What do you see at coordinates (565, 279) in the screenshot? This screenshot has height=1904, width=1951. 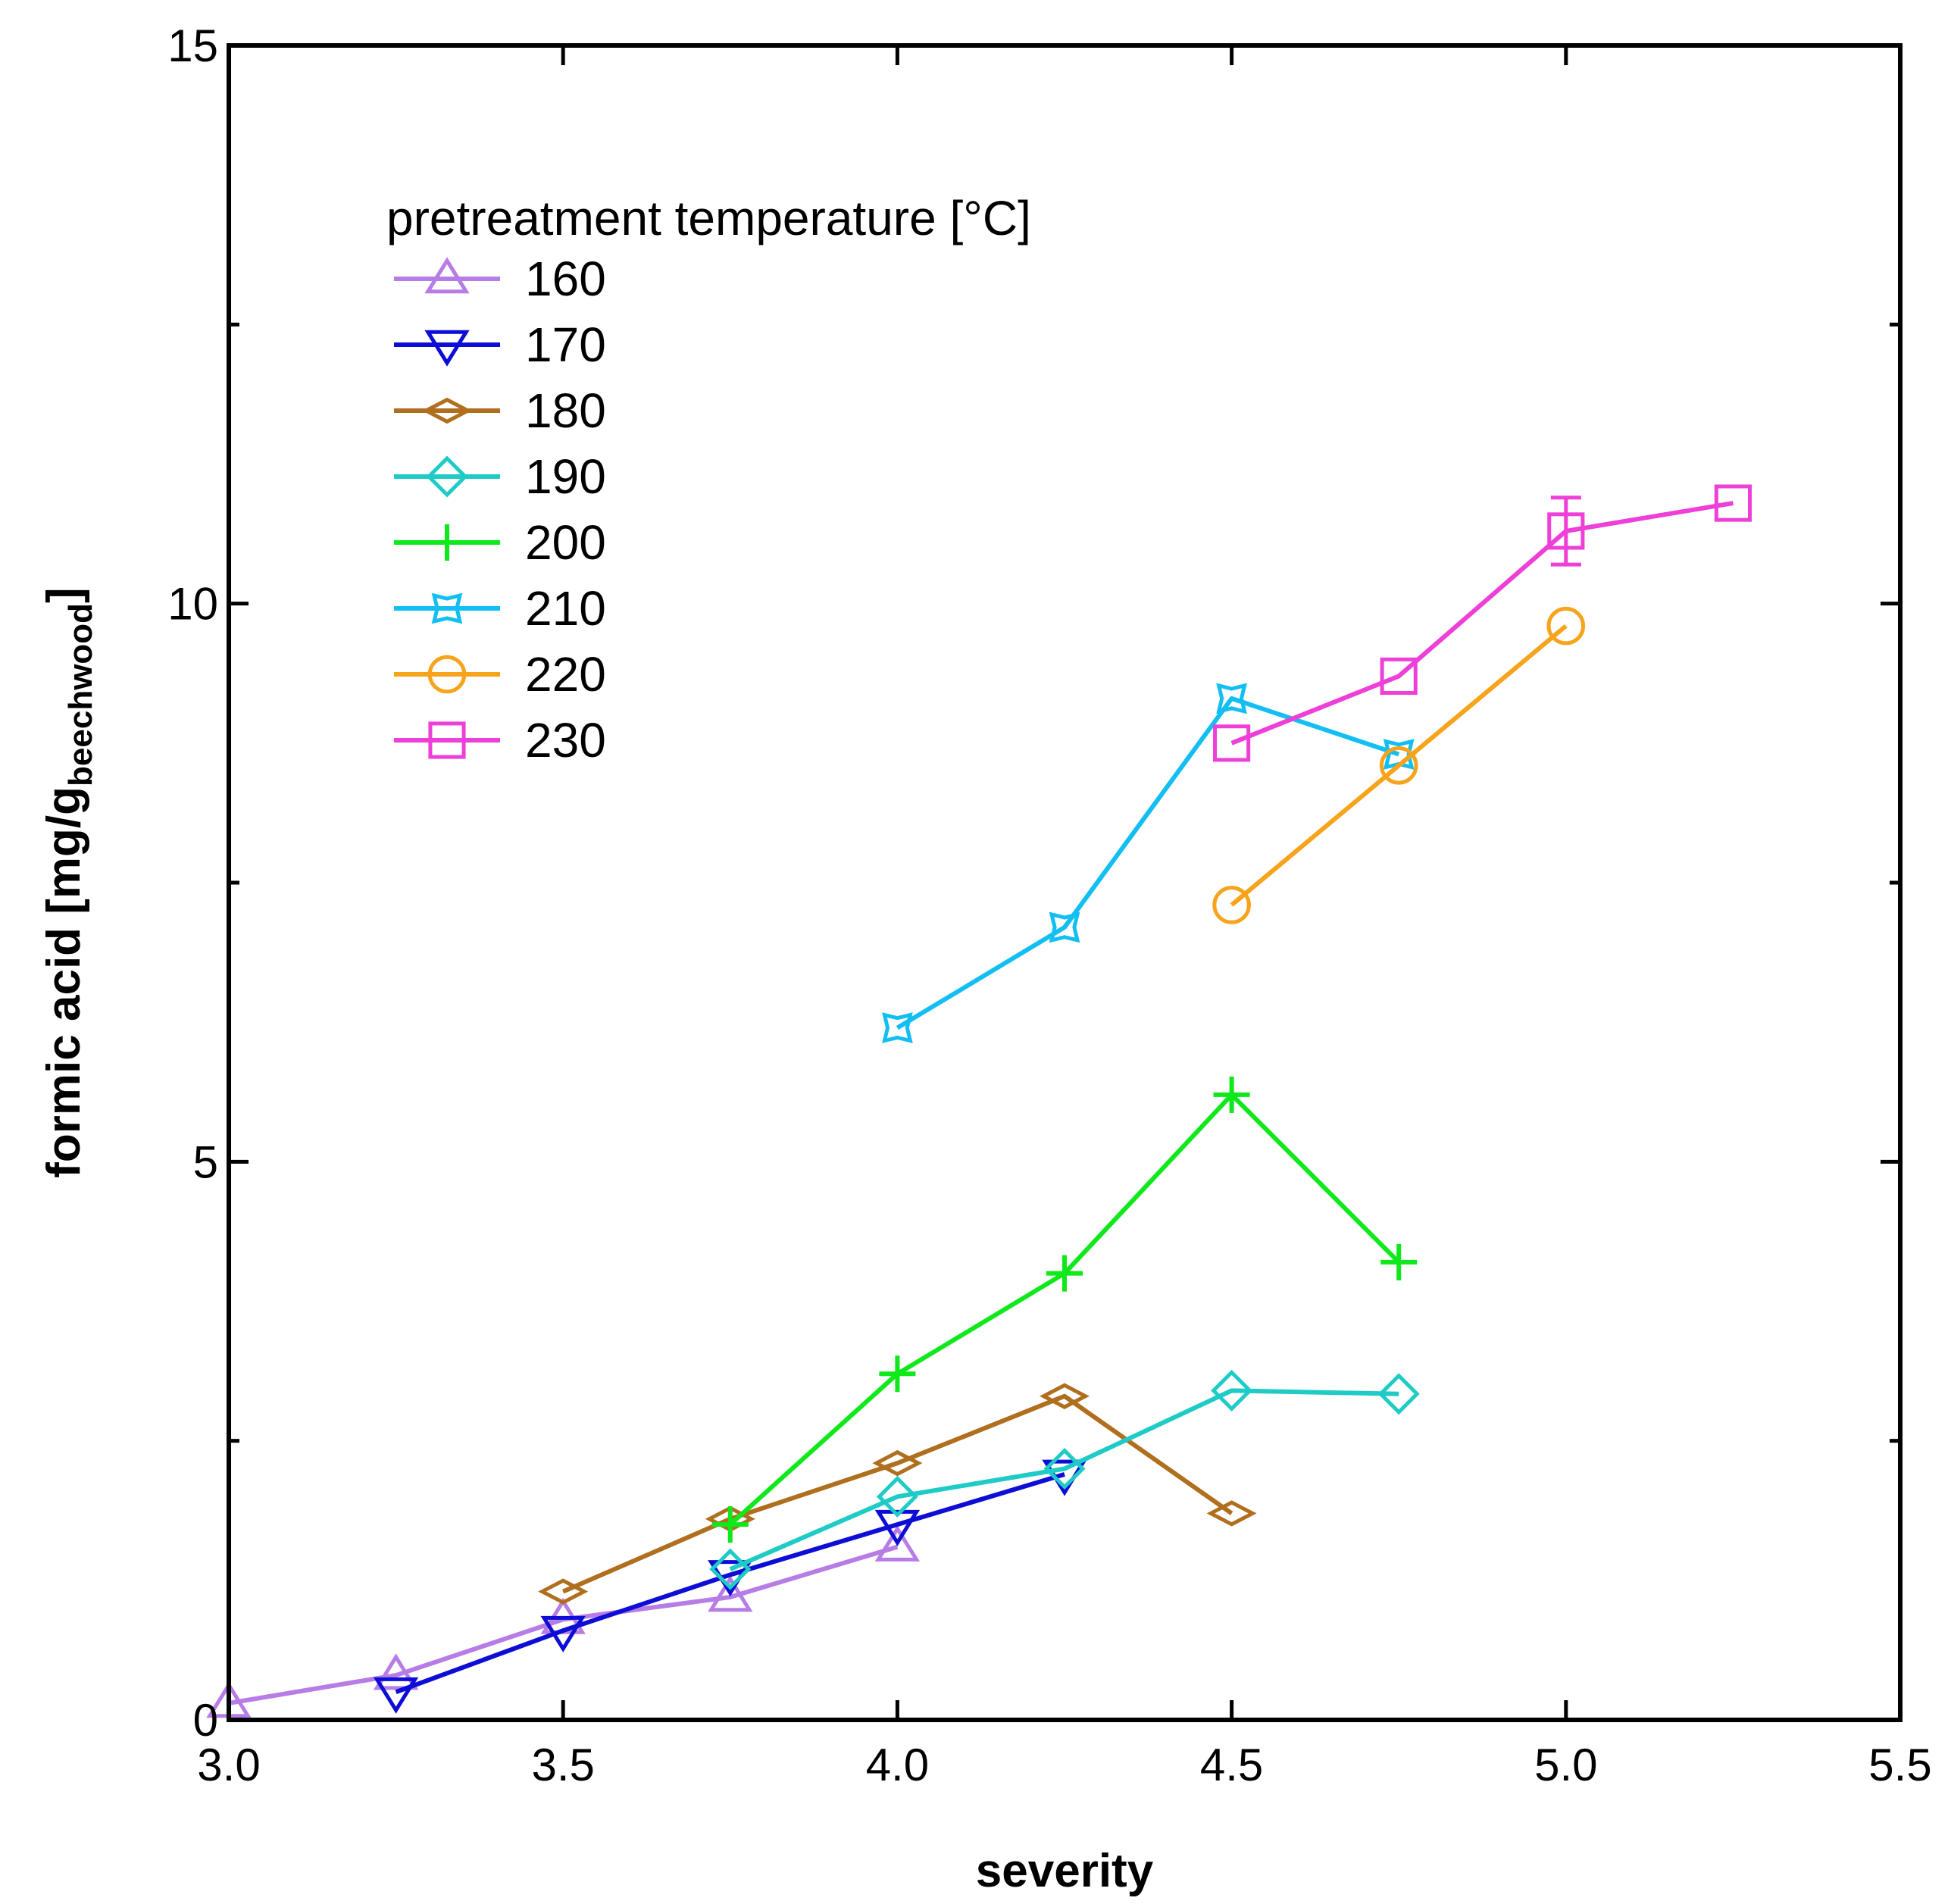 I see `legend-label: 160` at bounding box center [565, 279].